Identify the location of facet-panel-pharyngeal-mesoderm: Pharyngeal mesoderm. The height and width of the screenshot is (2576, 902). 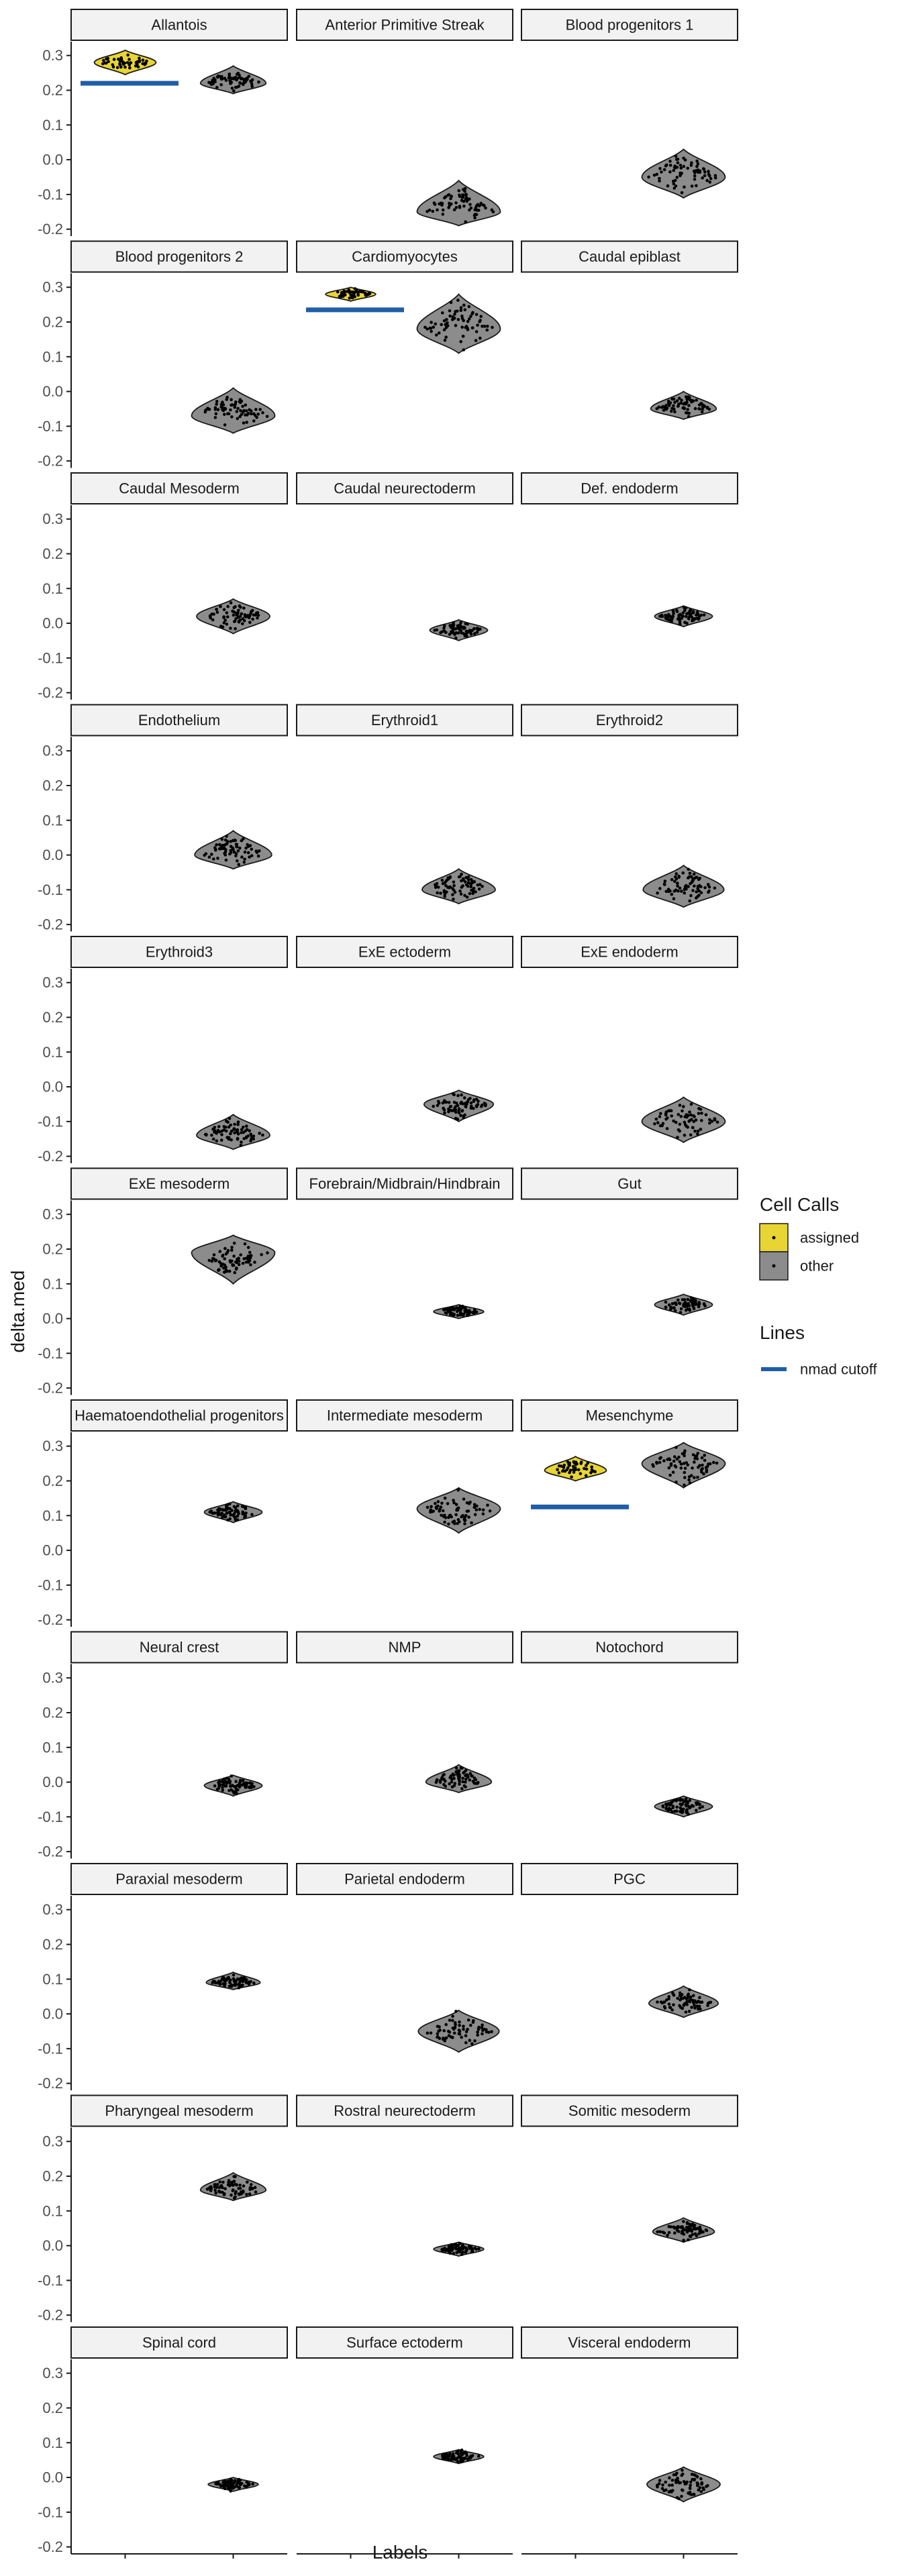
(179, 2148).